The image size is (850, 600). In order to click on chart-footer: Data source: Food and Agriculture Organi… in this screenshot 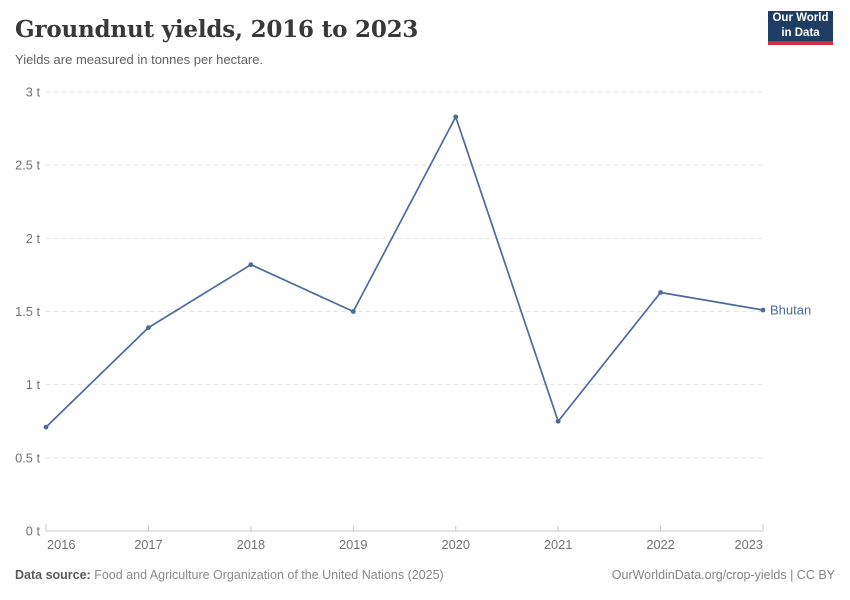, I will do `click(425, 575)`.